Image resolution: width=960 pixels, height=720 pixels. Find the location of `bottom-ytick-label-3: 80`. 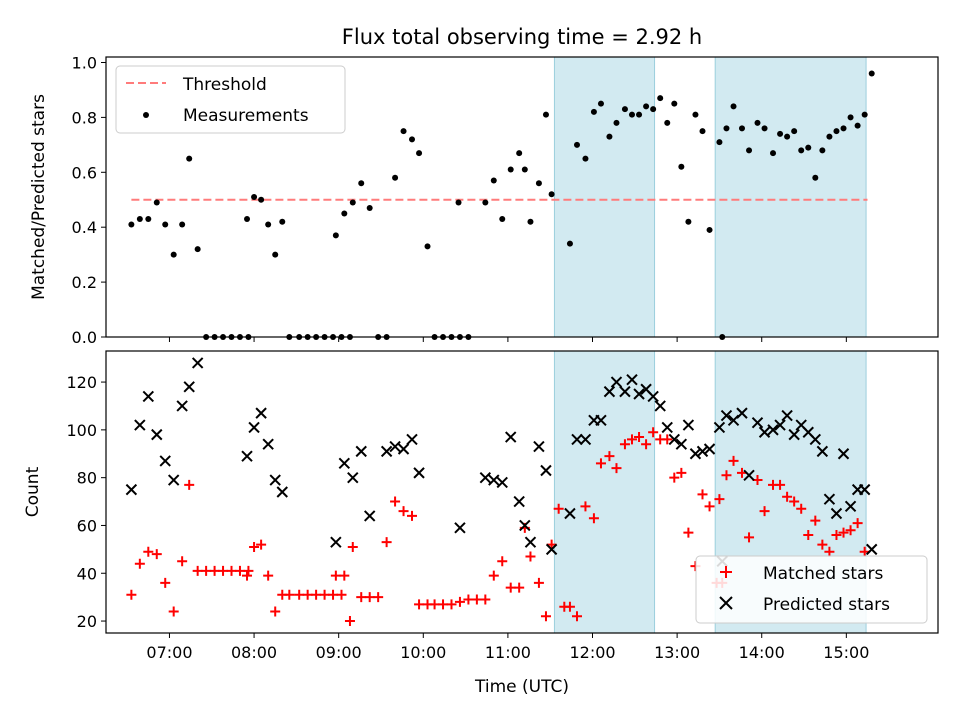

bottom-ytick-label-3: 80 is located at coordinates (87, 478).